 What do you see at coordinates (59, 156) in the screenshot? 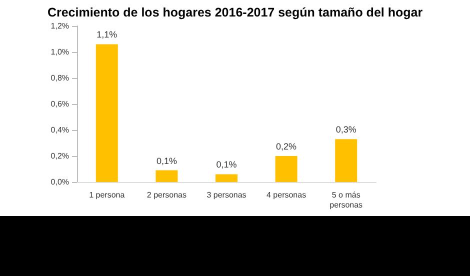
I see `y-tick-label: 0,2%` at bounding box center [59, 156].